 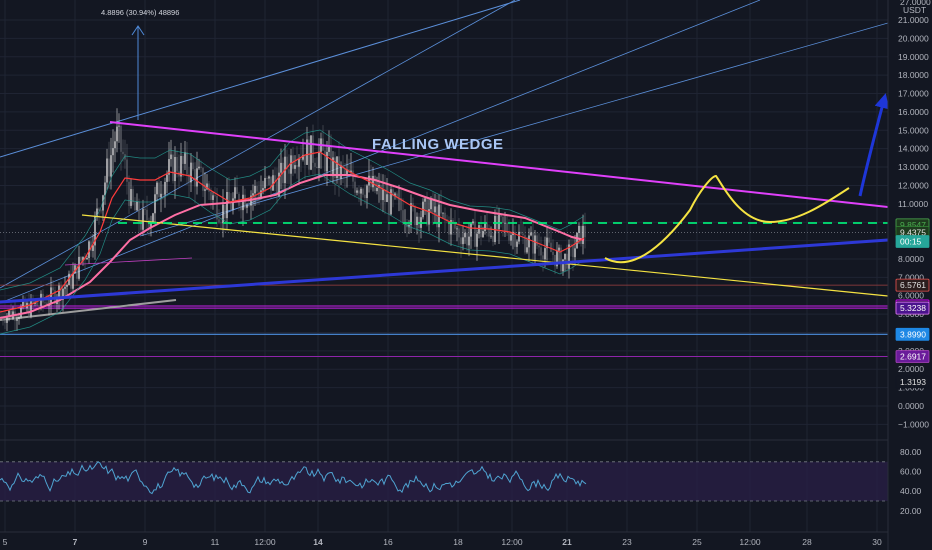 I want to click on support-trend-line, so click(x=444, y=271).